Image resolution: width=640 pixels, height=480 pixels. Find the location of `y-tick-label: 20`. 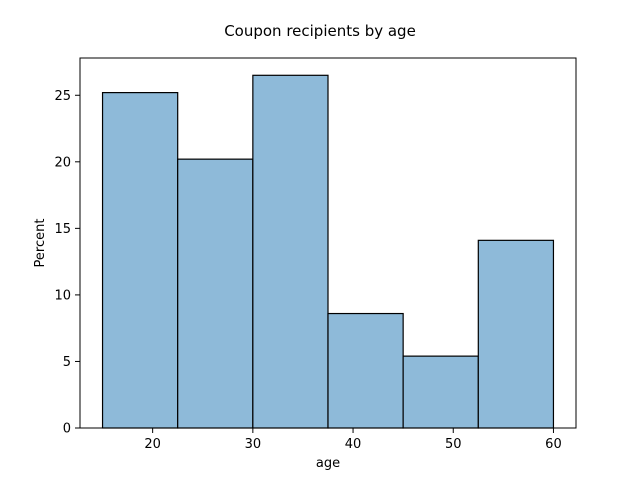

y-tick-label: 20 is located at coordinates (62, 162).